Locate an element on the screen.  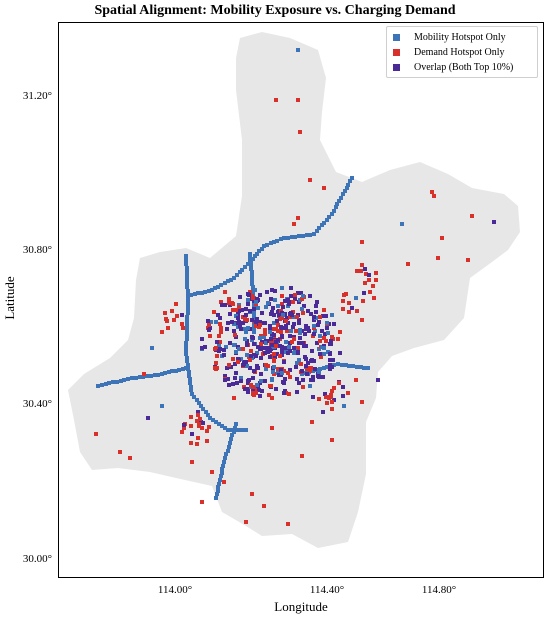
legend-label: Demand Hotspot Only is located at coordinates (459, 52).